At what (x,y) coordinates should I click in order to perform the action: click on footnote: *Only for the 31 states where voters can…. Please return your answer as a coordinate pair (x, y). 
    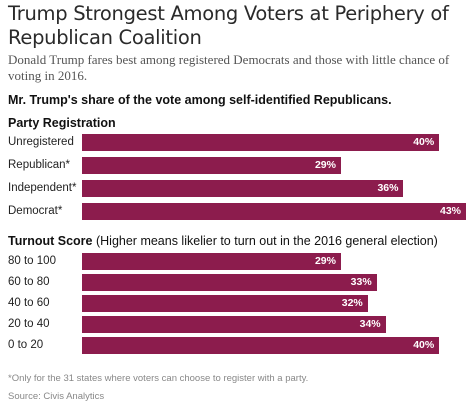
    Looking at the image, I should click on (158, 378).